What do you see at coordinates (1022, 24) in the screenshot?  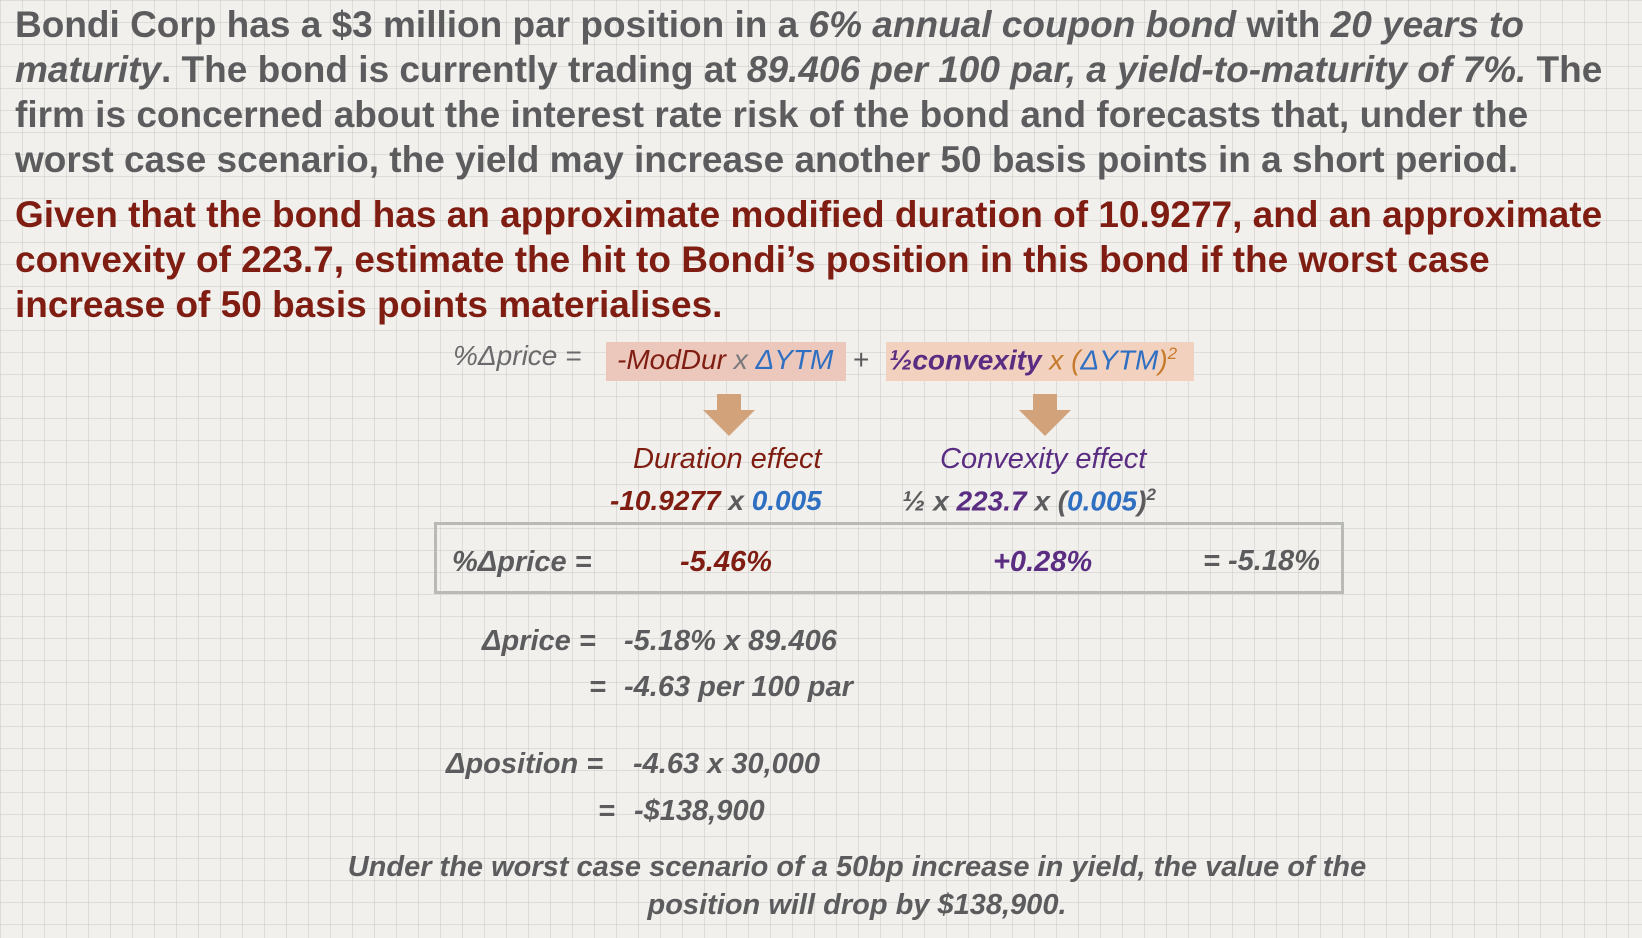 I see `intro-coupon: 6% annual coupon bond` at bounding box center [1022, 24].